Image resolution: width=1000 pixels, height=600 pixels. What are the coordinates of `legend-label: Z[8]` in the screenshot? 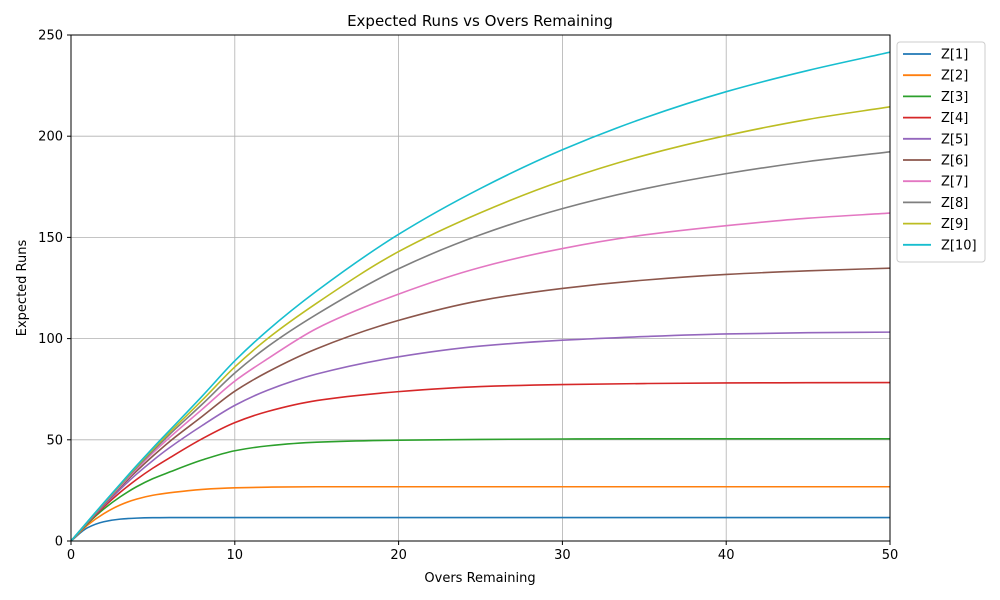 It's located at (954, 203).